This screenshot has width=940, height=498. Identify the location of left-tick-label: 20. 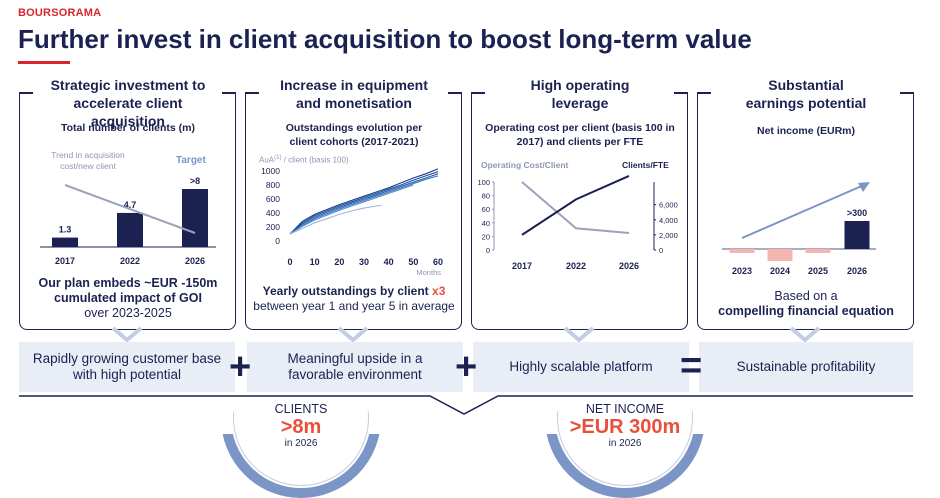
(486, 236).